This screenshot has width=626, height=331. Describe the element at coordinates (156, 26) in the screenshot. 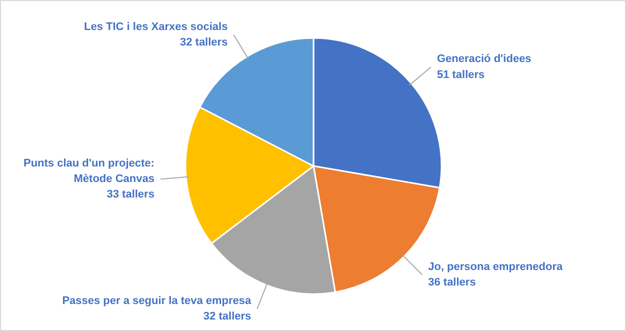

I see `slice-label: Les TIC i les Xarxes socials` at that location.